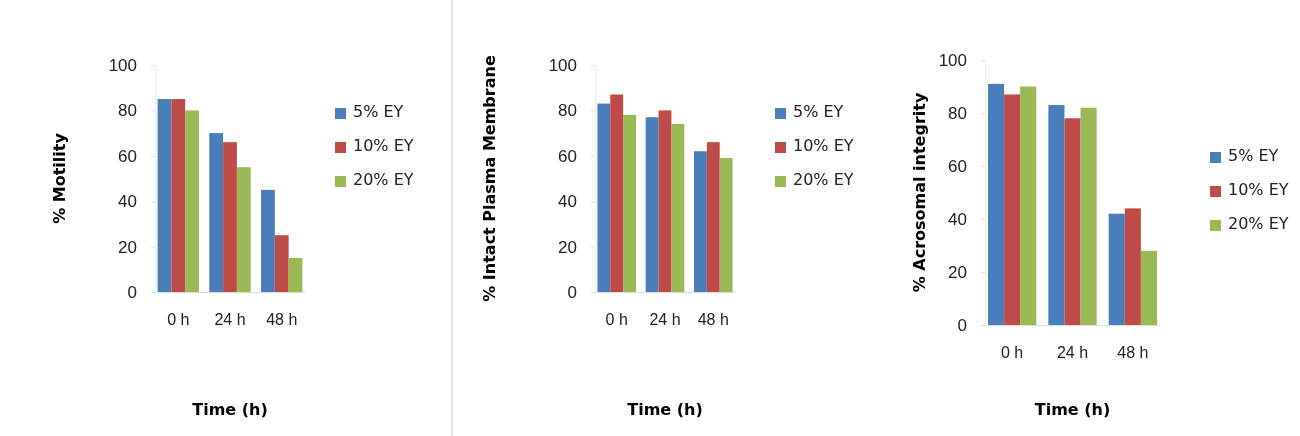 The height and width of the screenshot is (436, 1300). What do you see at coordinates (489, 178) in the screenshot?
I see `y-axis-title: % Intact Plasma Membrane` at bounding box center [489, 178].